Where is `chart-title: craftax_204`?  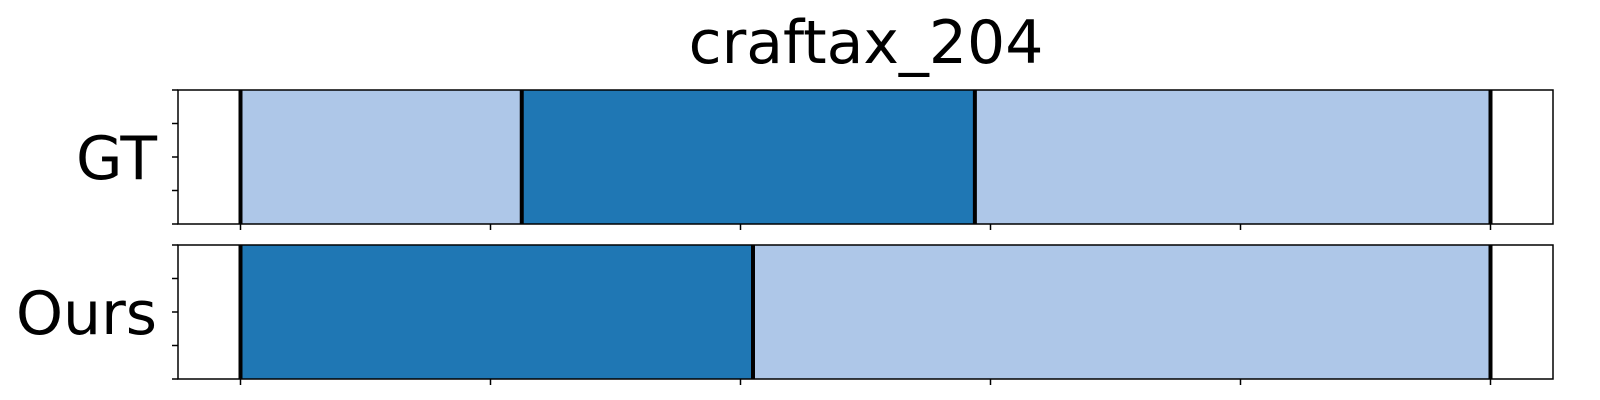 chart-title: craftax_204 is located at coordinates (866, 43).